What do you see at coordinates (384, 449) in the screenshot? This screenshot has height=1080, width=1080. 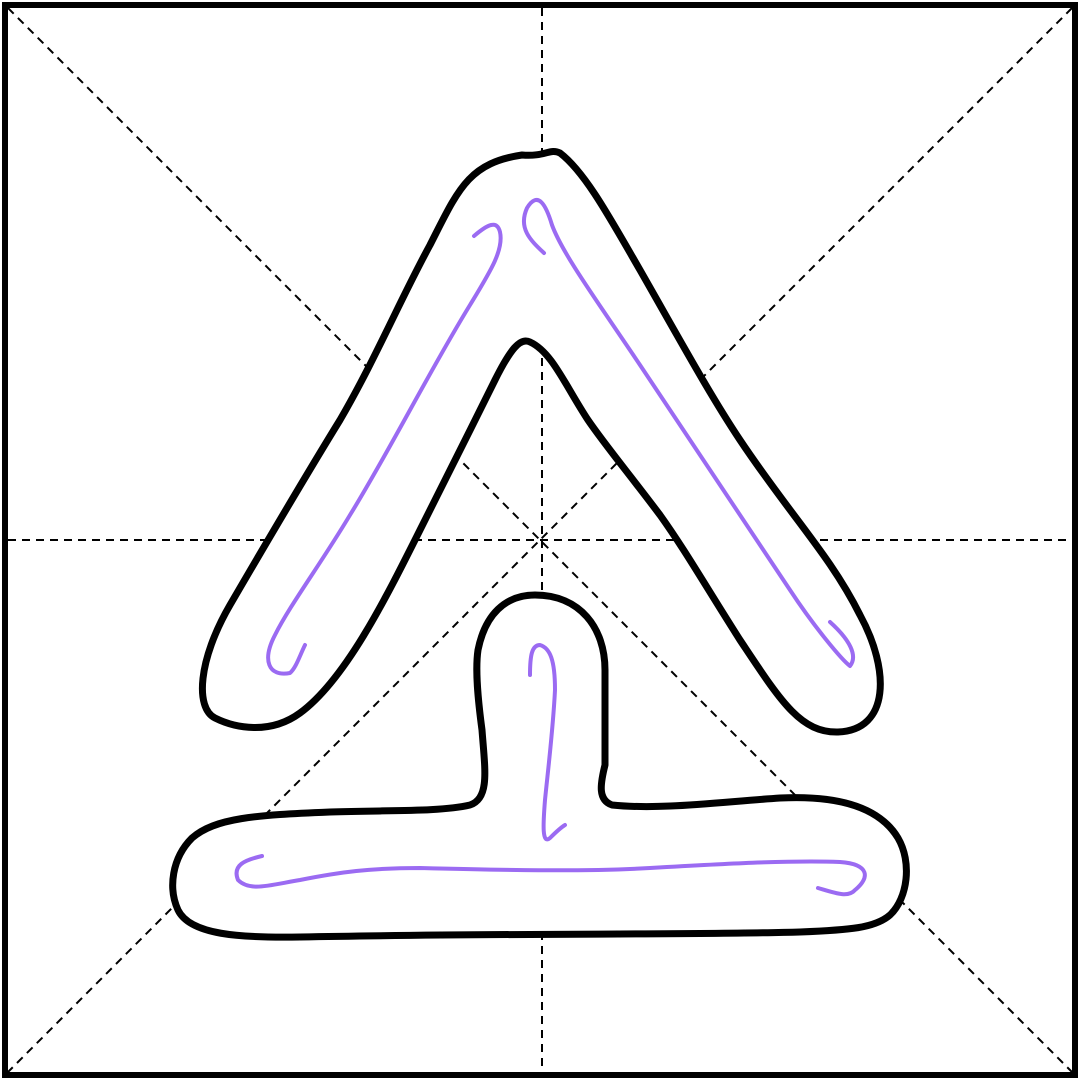 I see `stroke-pie` at bounding box center [384, 449].